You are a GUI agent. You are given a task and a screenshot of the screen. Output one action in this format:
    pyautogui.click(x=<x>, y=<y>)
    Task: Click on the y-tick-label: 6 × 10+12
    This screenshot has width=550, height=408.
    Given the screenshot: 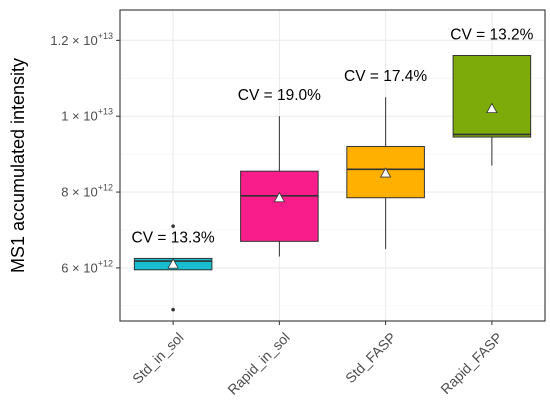 What is the action you would take?
    pyautogui.click(x=87, y=266)
    